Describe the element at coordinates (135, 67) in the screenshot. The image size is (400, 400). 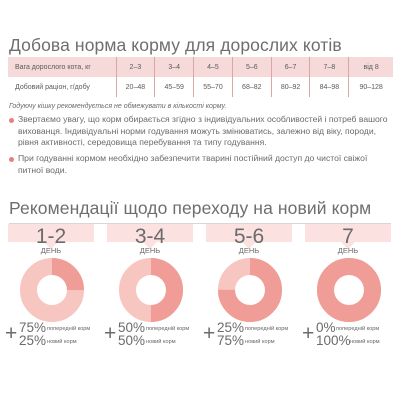
I see `weight-cell: 2–3` at that location.